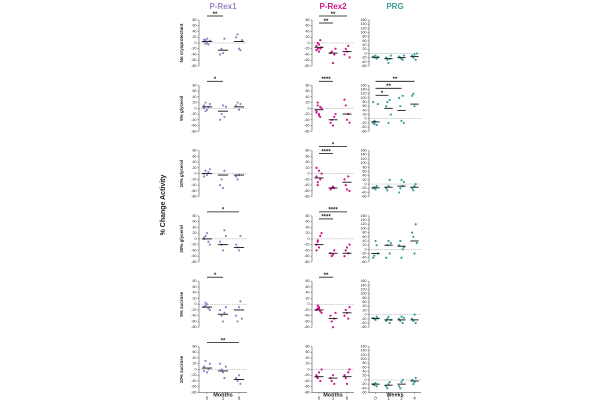 Image resolution: width=600 pixels, height=400 pixels. What do you see at coordinates (394, 395) in the screenshot?
I see `x-axis-label: Weeks` at bounding box center [394, 395].